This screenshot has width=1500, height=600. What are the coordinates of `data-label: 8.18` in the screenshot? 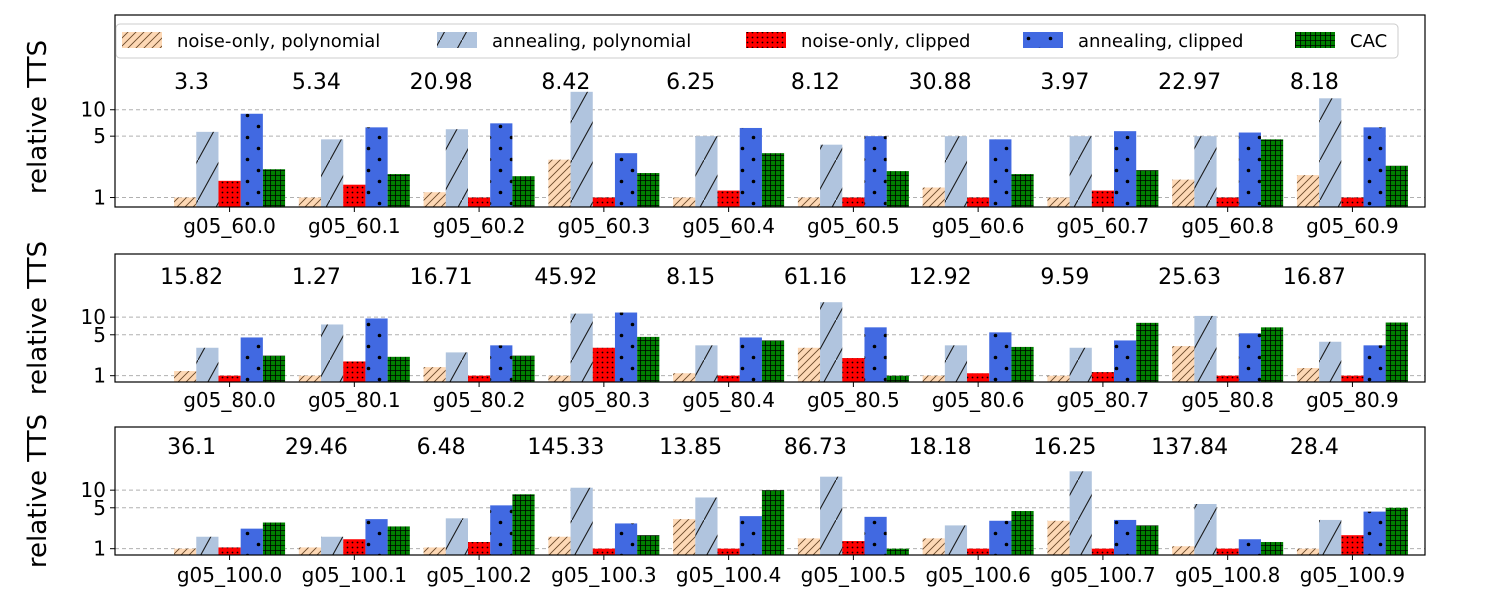 It's located at (1314, 82).